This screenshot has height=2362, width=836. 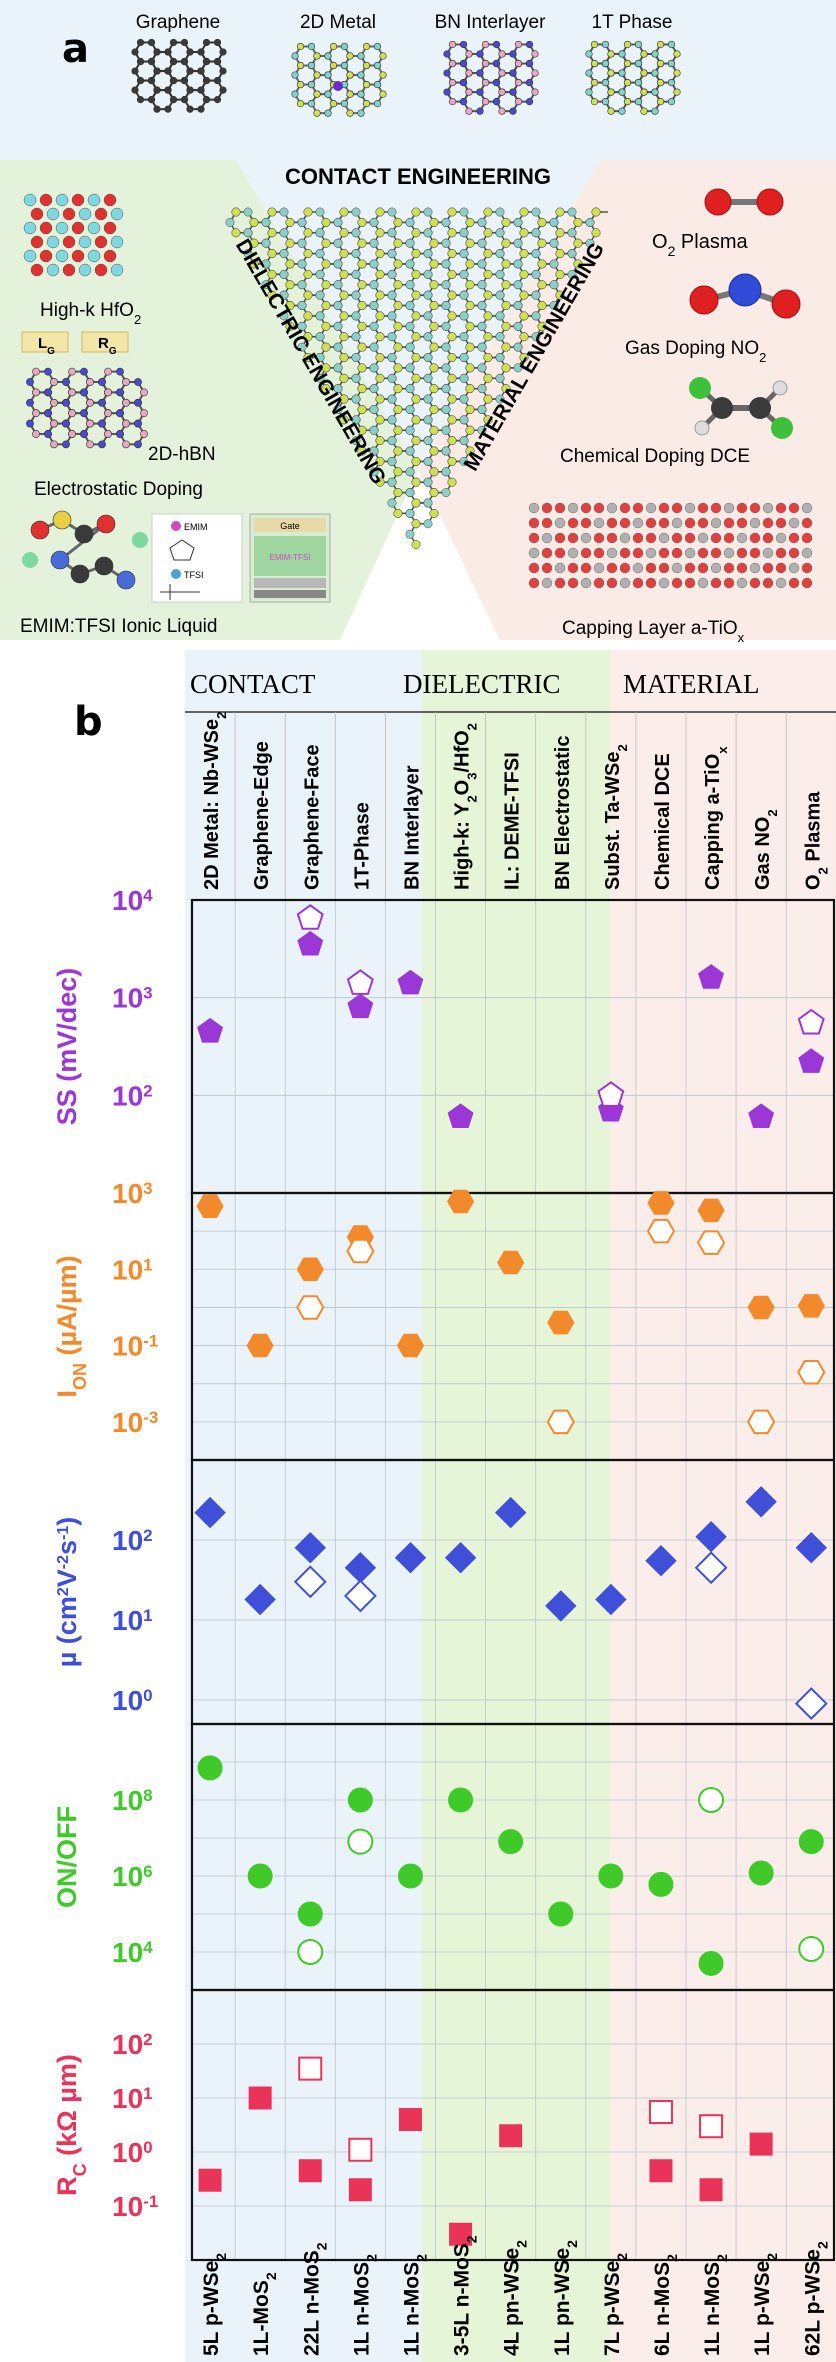 What do you see at coordinates (135, 1422) in the screenshot?
I see `tick-label: 10⁻³` at bounding box center [135, 1422].